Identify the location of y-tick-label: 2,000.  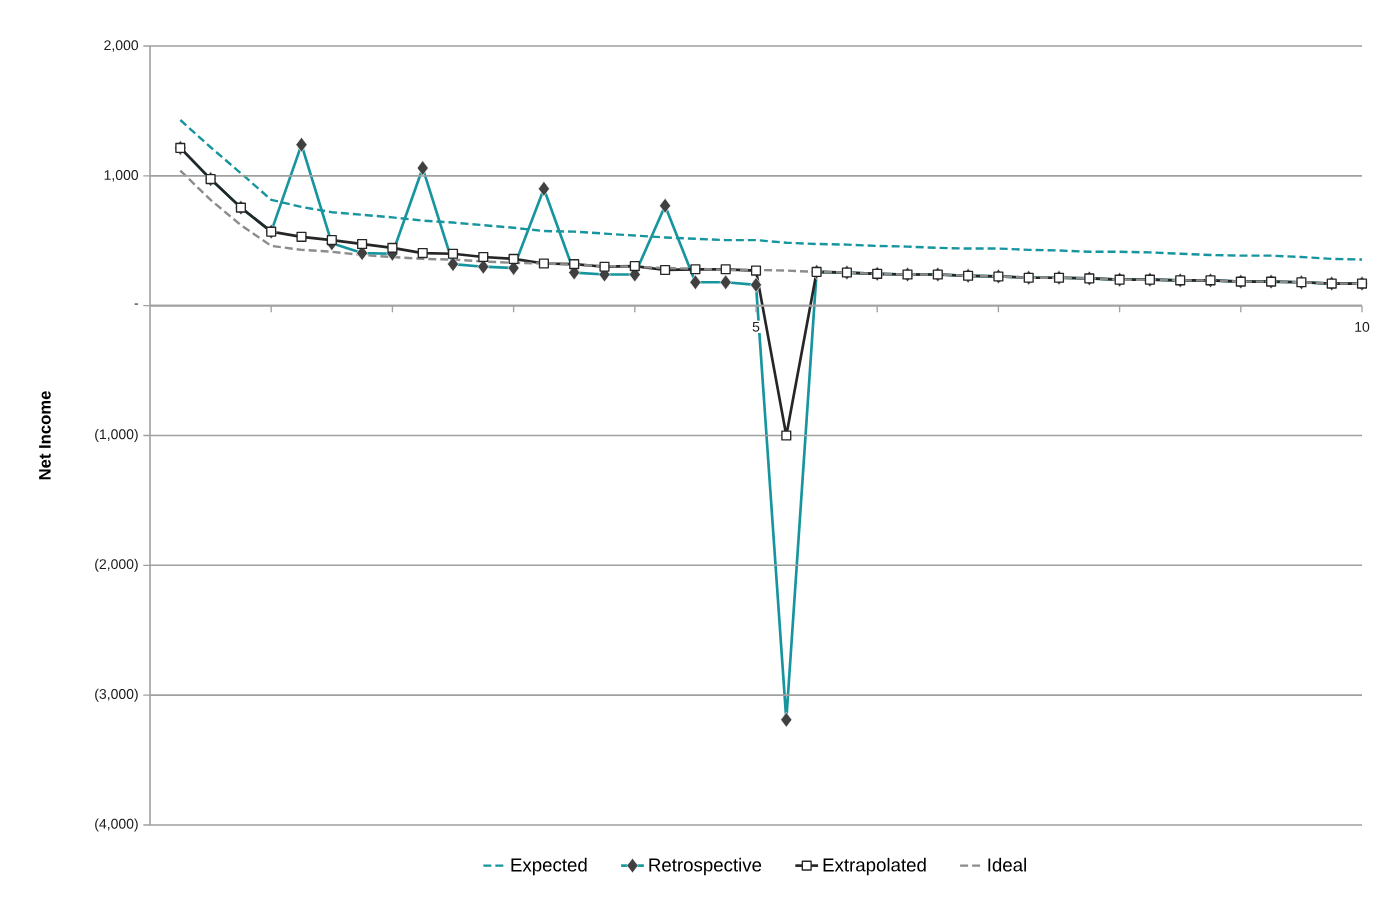
(121, 46).